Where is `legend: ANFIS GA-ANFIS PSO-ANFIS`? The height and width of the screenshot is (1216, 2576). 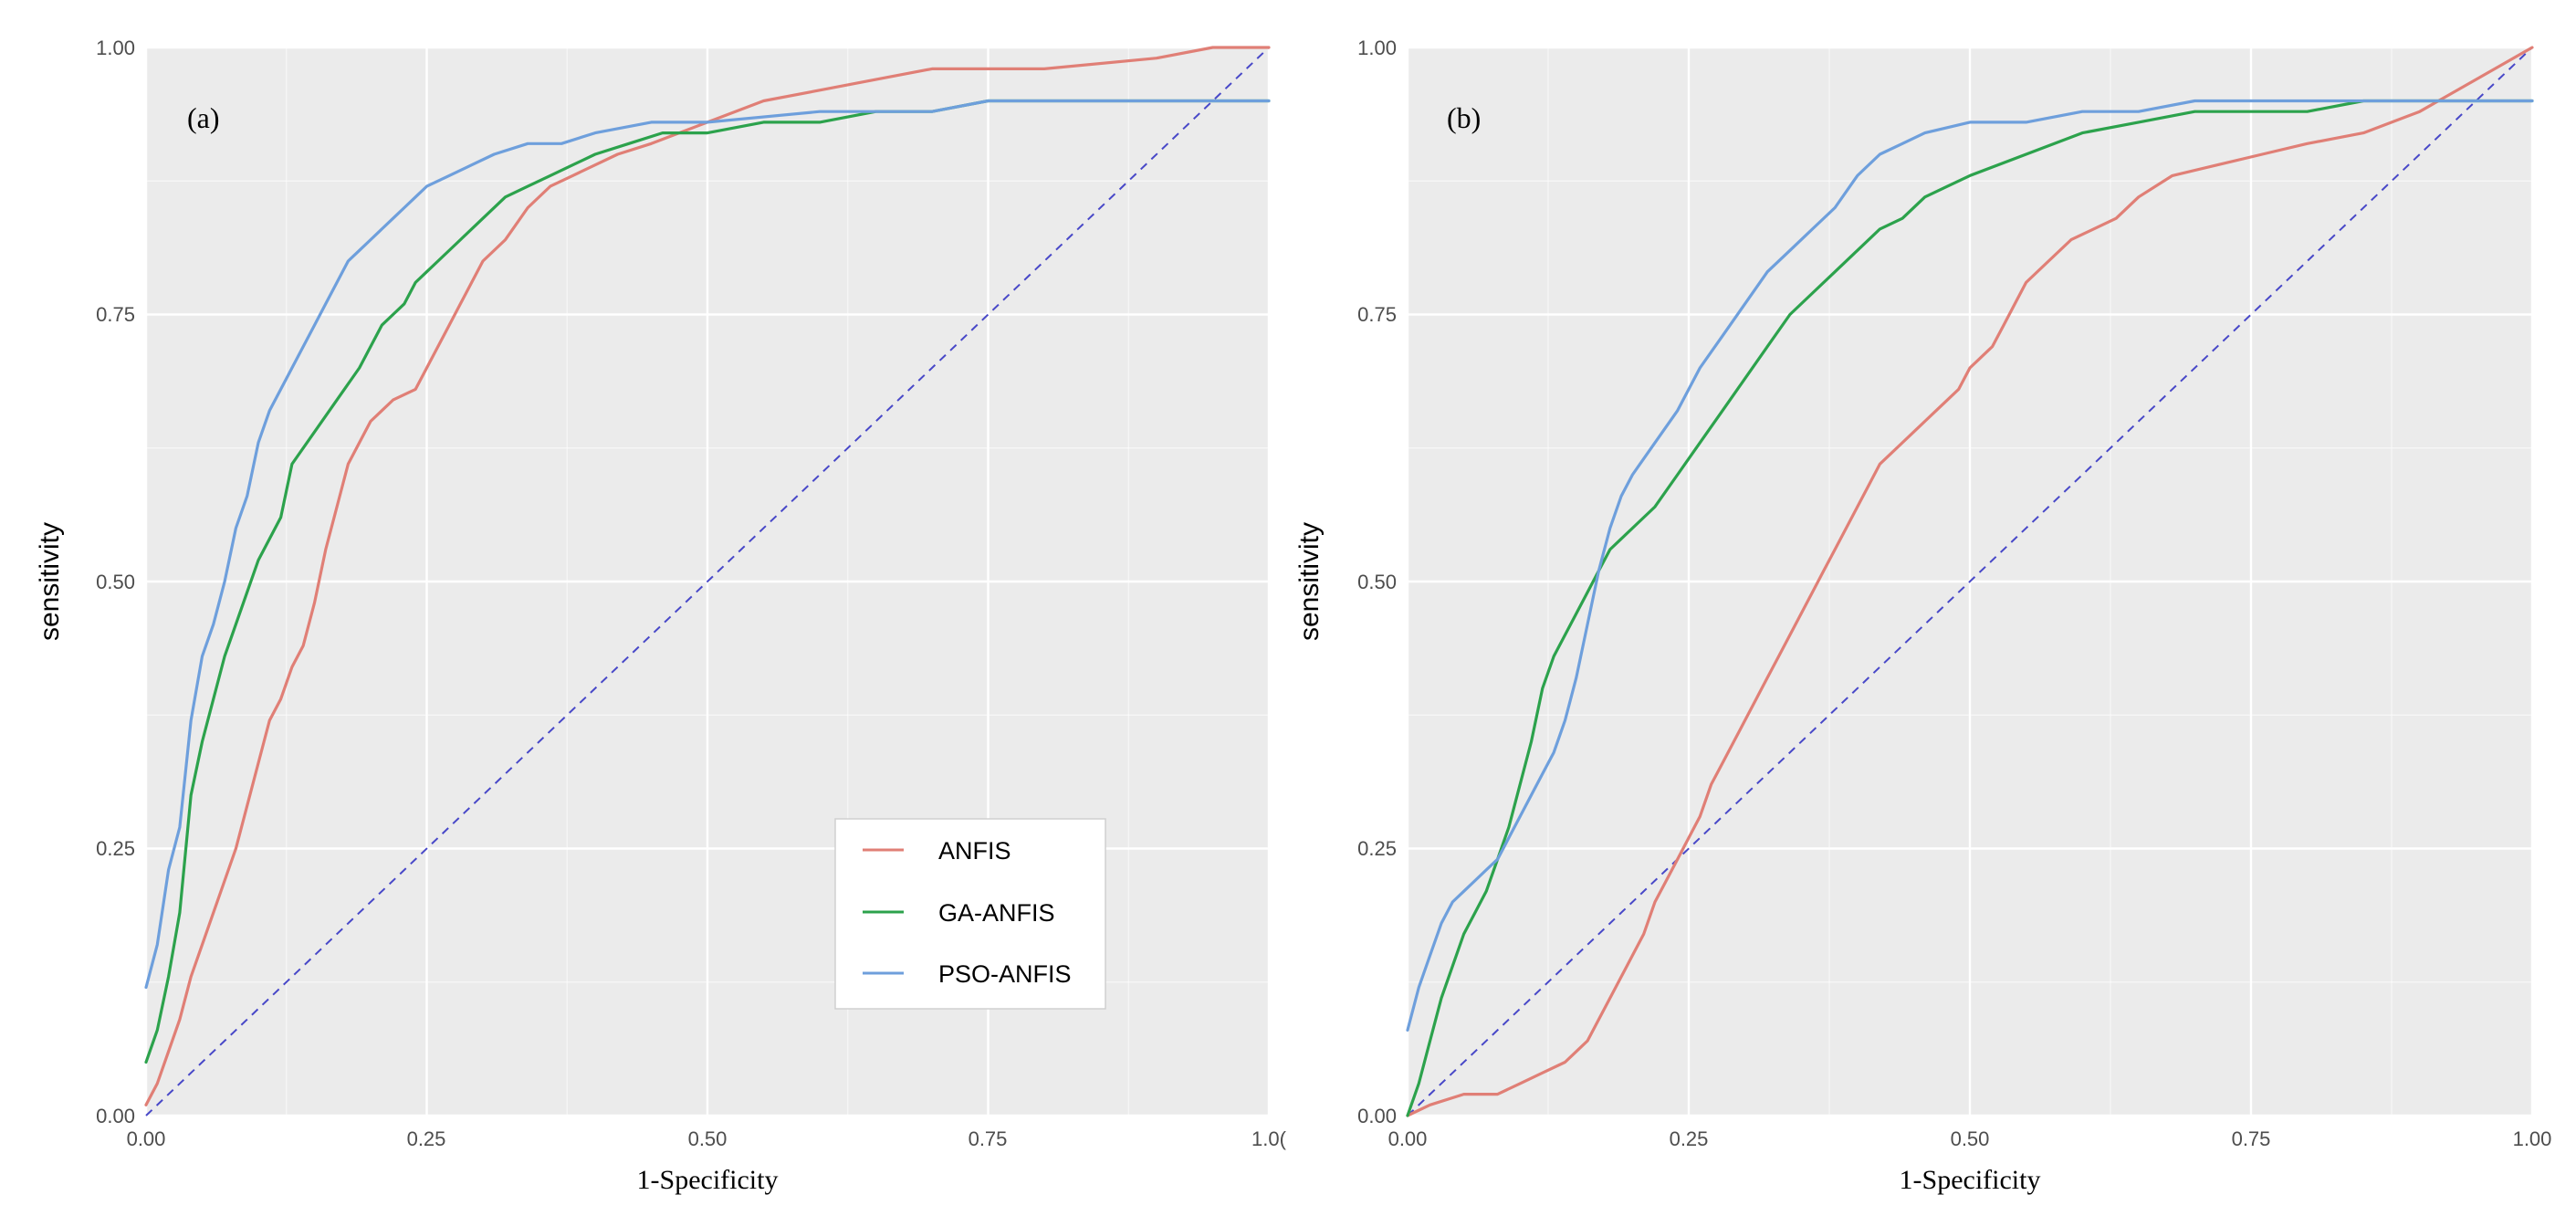 legend: ANFIS GA-ANFIS PSO-ANFIS is located at coordinates (970, 914).